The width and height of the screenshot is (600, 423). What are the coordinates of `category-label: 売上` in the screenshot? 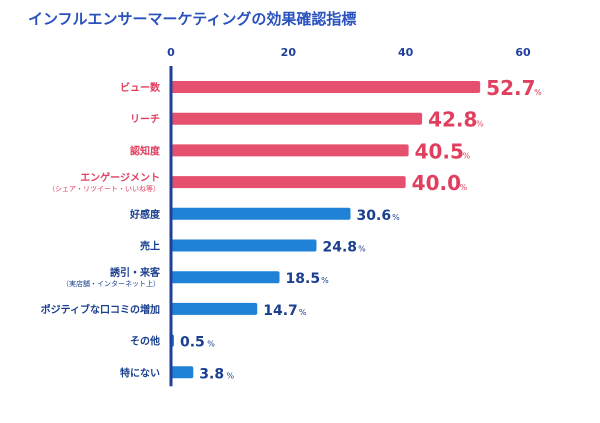 It's located at (150, 246).